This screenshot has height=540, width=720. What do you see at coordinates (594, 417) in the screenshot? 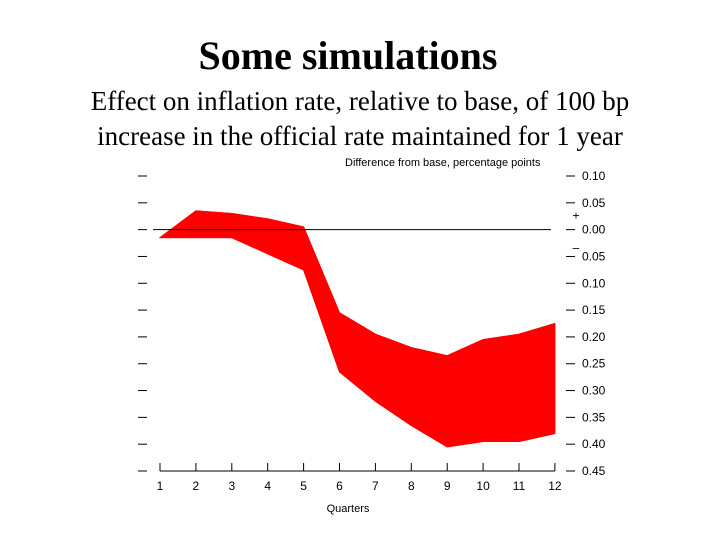
I see `y-tick-label-9: 0.35` at bounding box center [594, 417].